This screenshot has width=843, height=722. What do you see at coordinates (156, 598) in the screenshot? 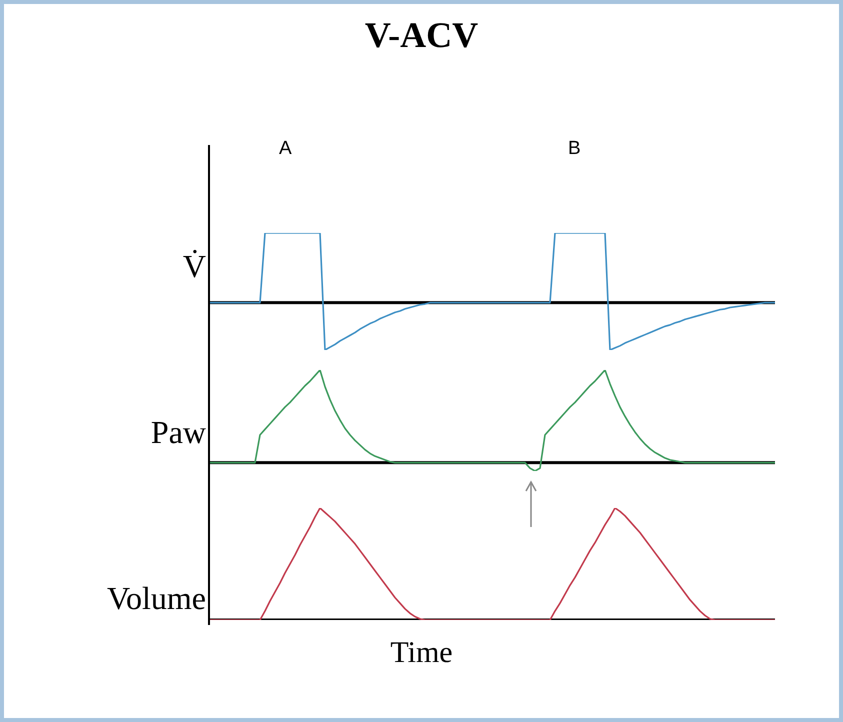
I see `y-axis-title: Volume` at bounding box center [156, 598].